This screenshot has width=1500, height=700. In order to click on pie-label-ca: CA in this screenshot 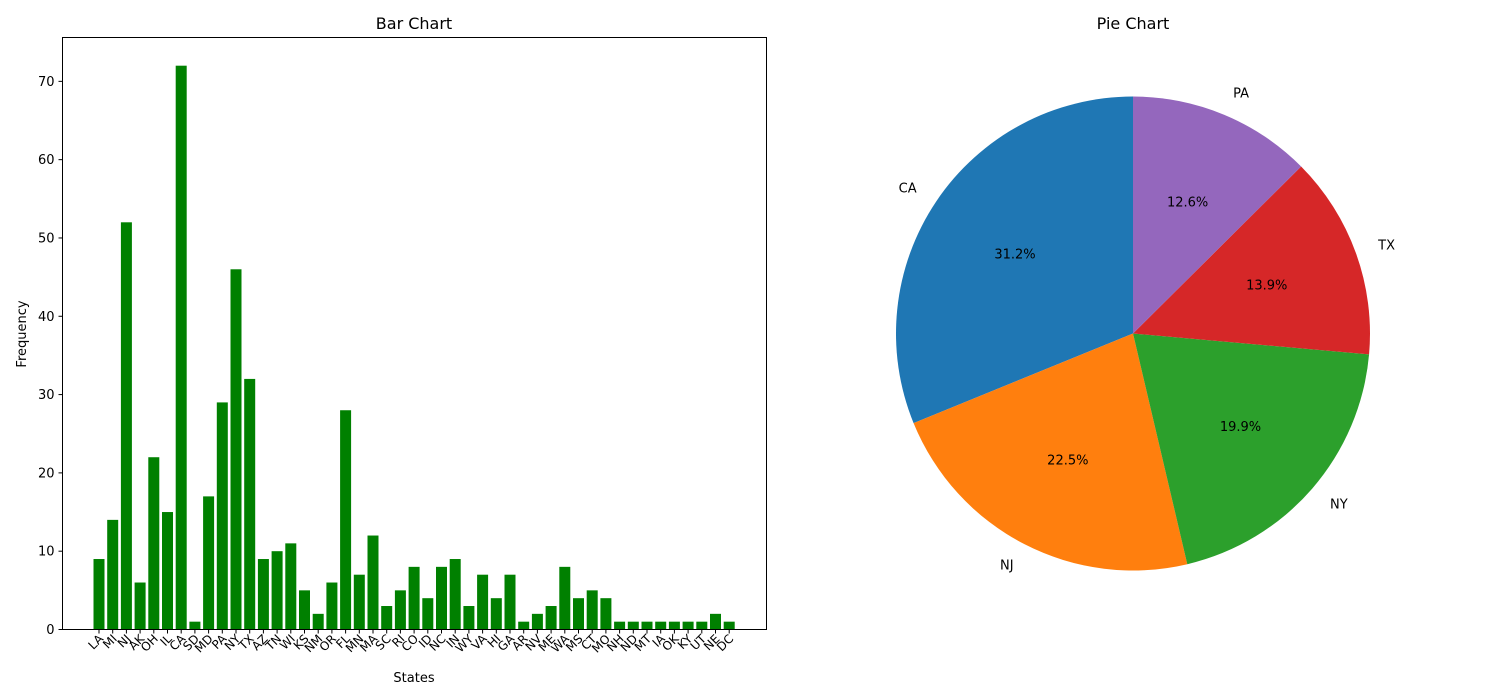, I will do `click(908, 189)`.